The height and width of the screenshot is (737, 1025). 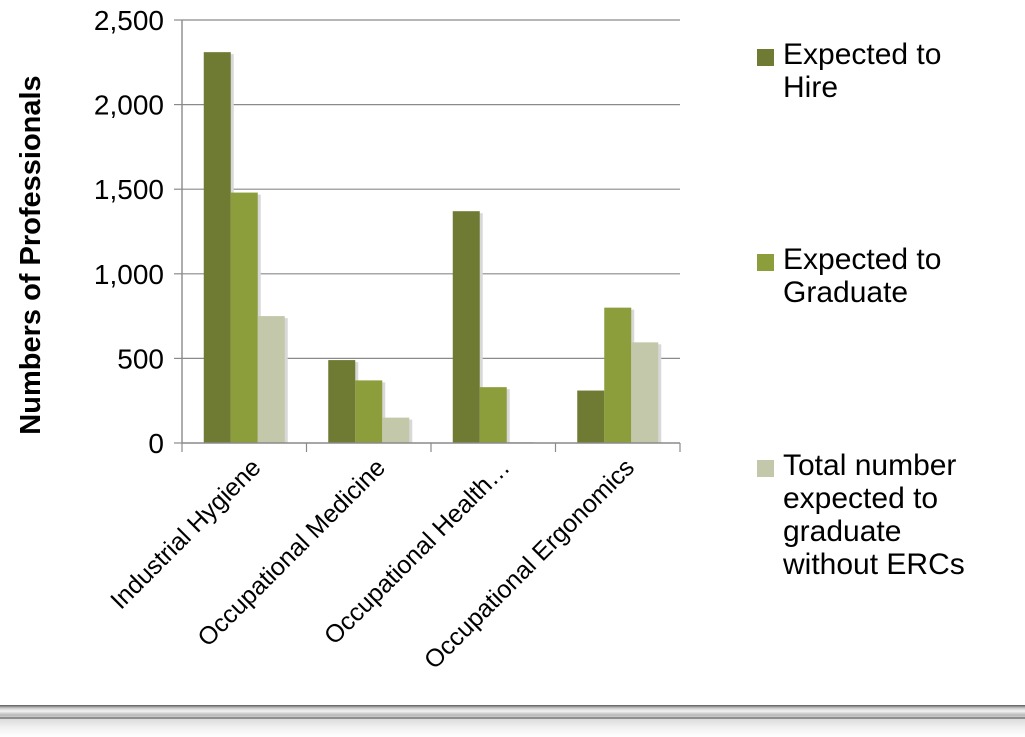 What do you see at coordinates (862, 276) in the screenshot?
I see `legend-label-graduate: Expected to Graduate` at bounding box center [862, 276].